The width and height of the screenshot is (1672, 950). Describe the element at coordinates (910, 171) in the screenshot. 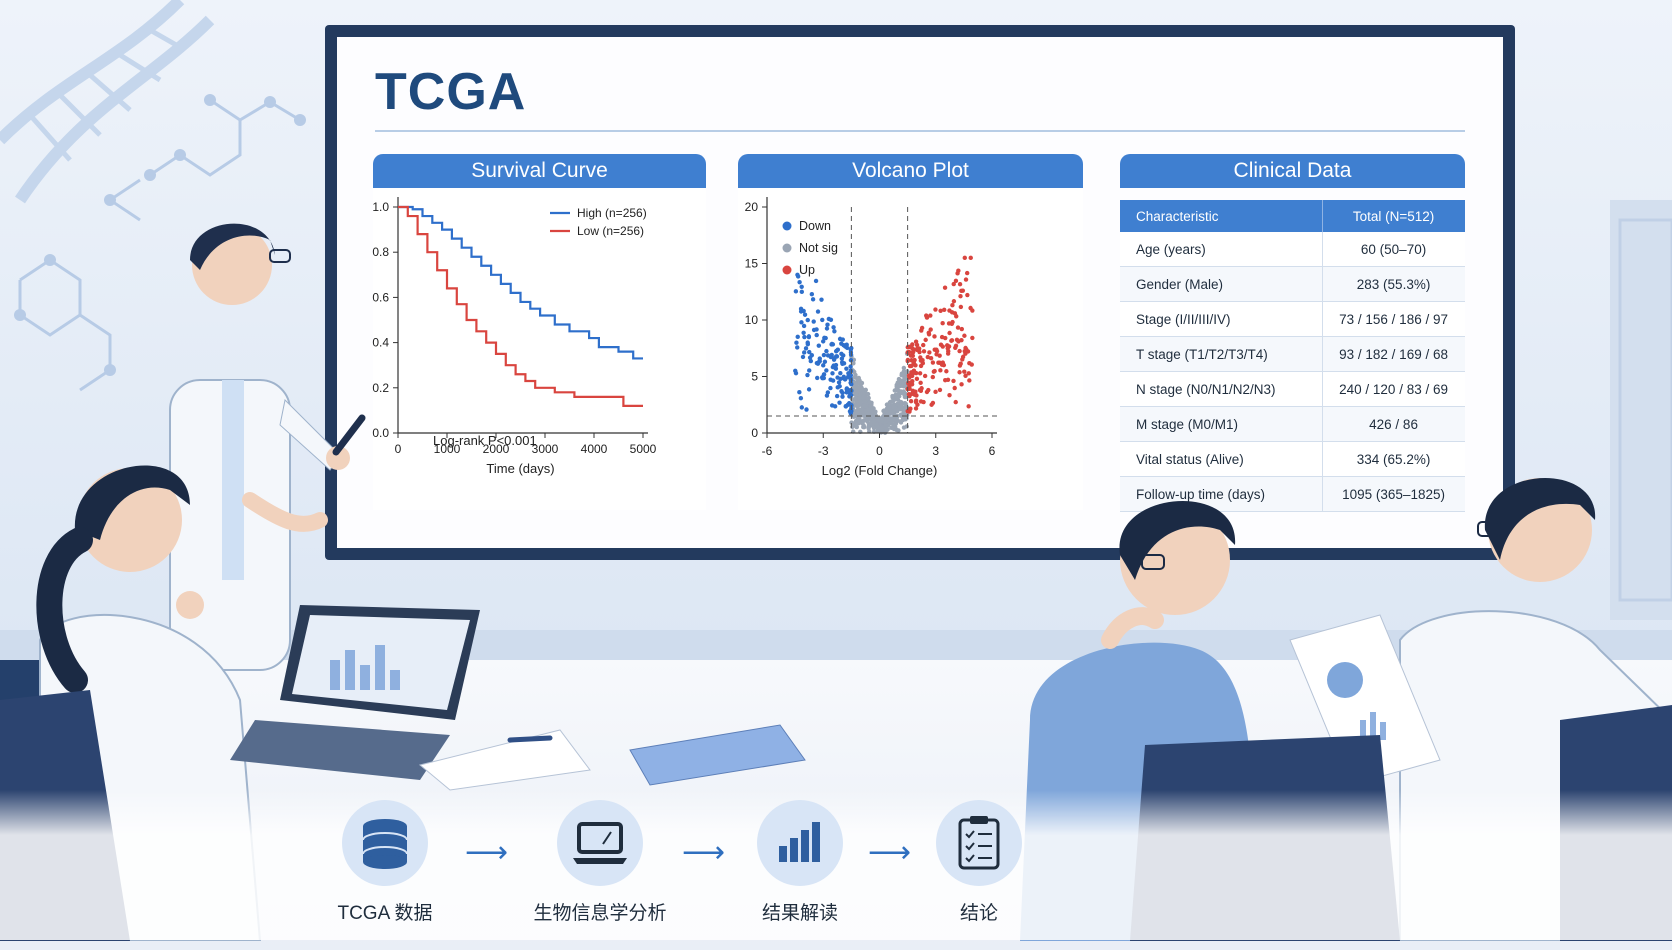

I see `volcano-panel-header: Volcano Plot` at that location.